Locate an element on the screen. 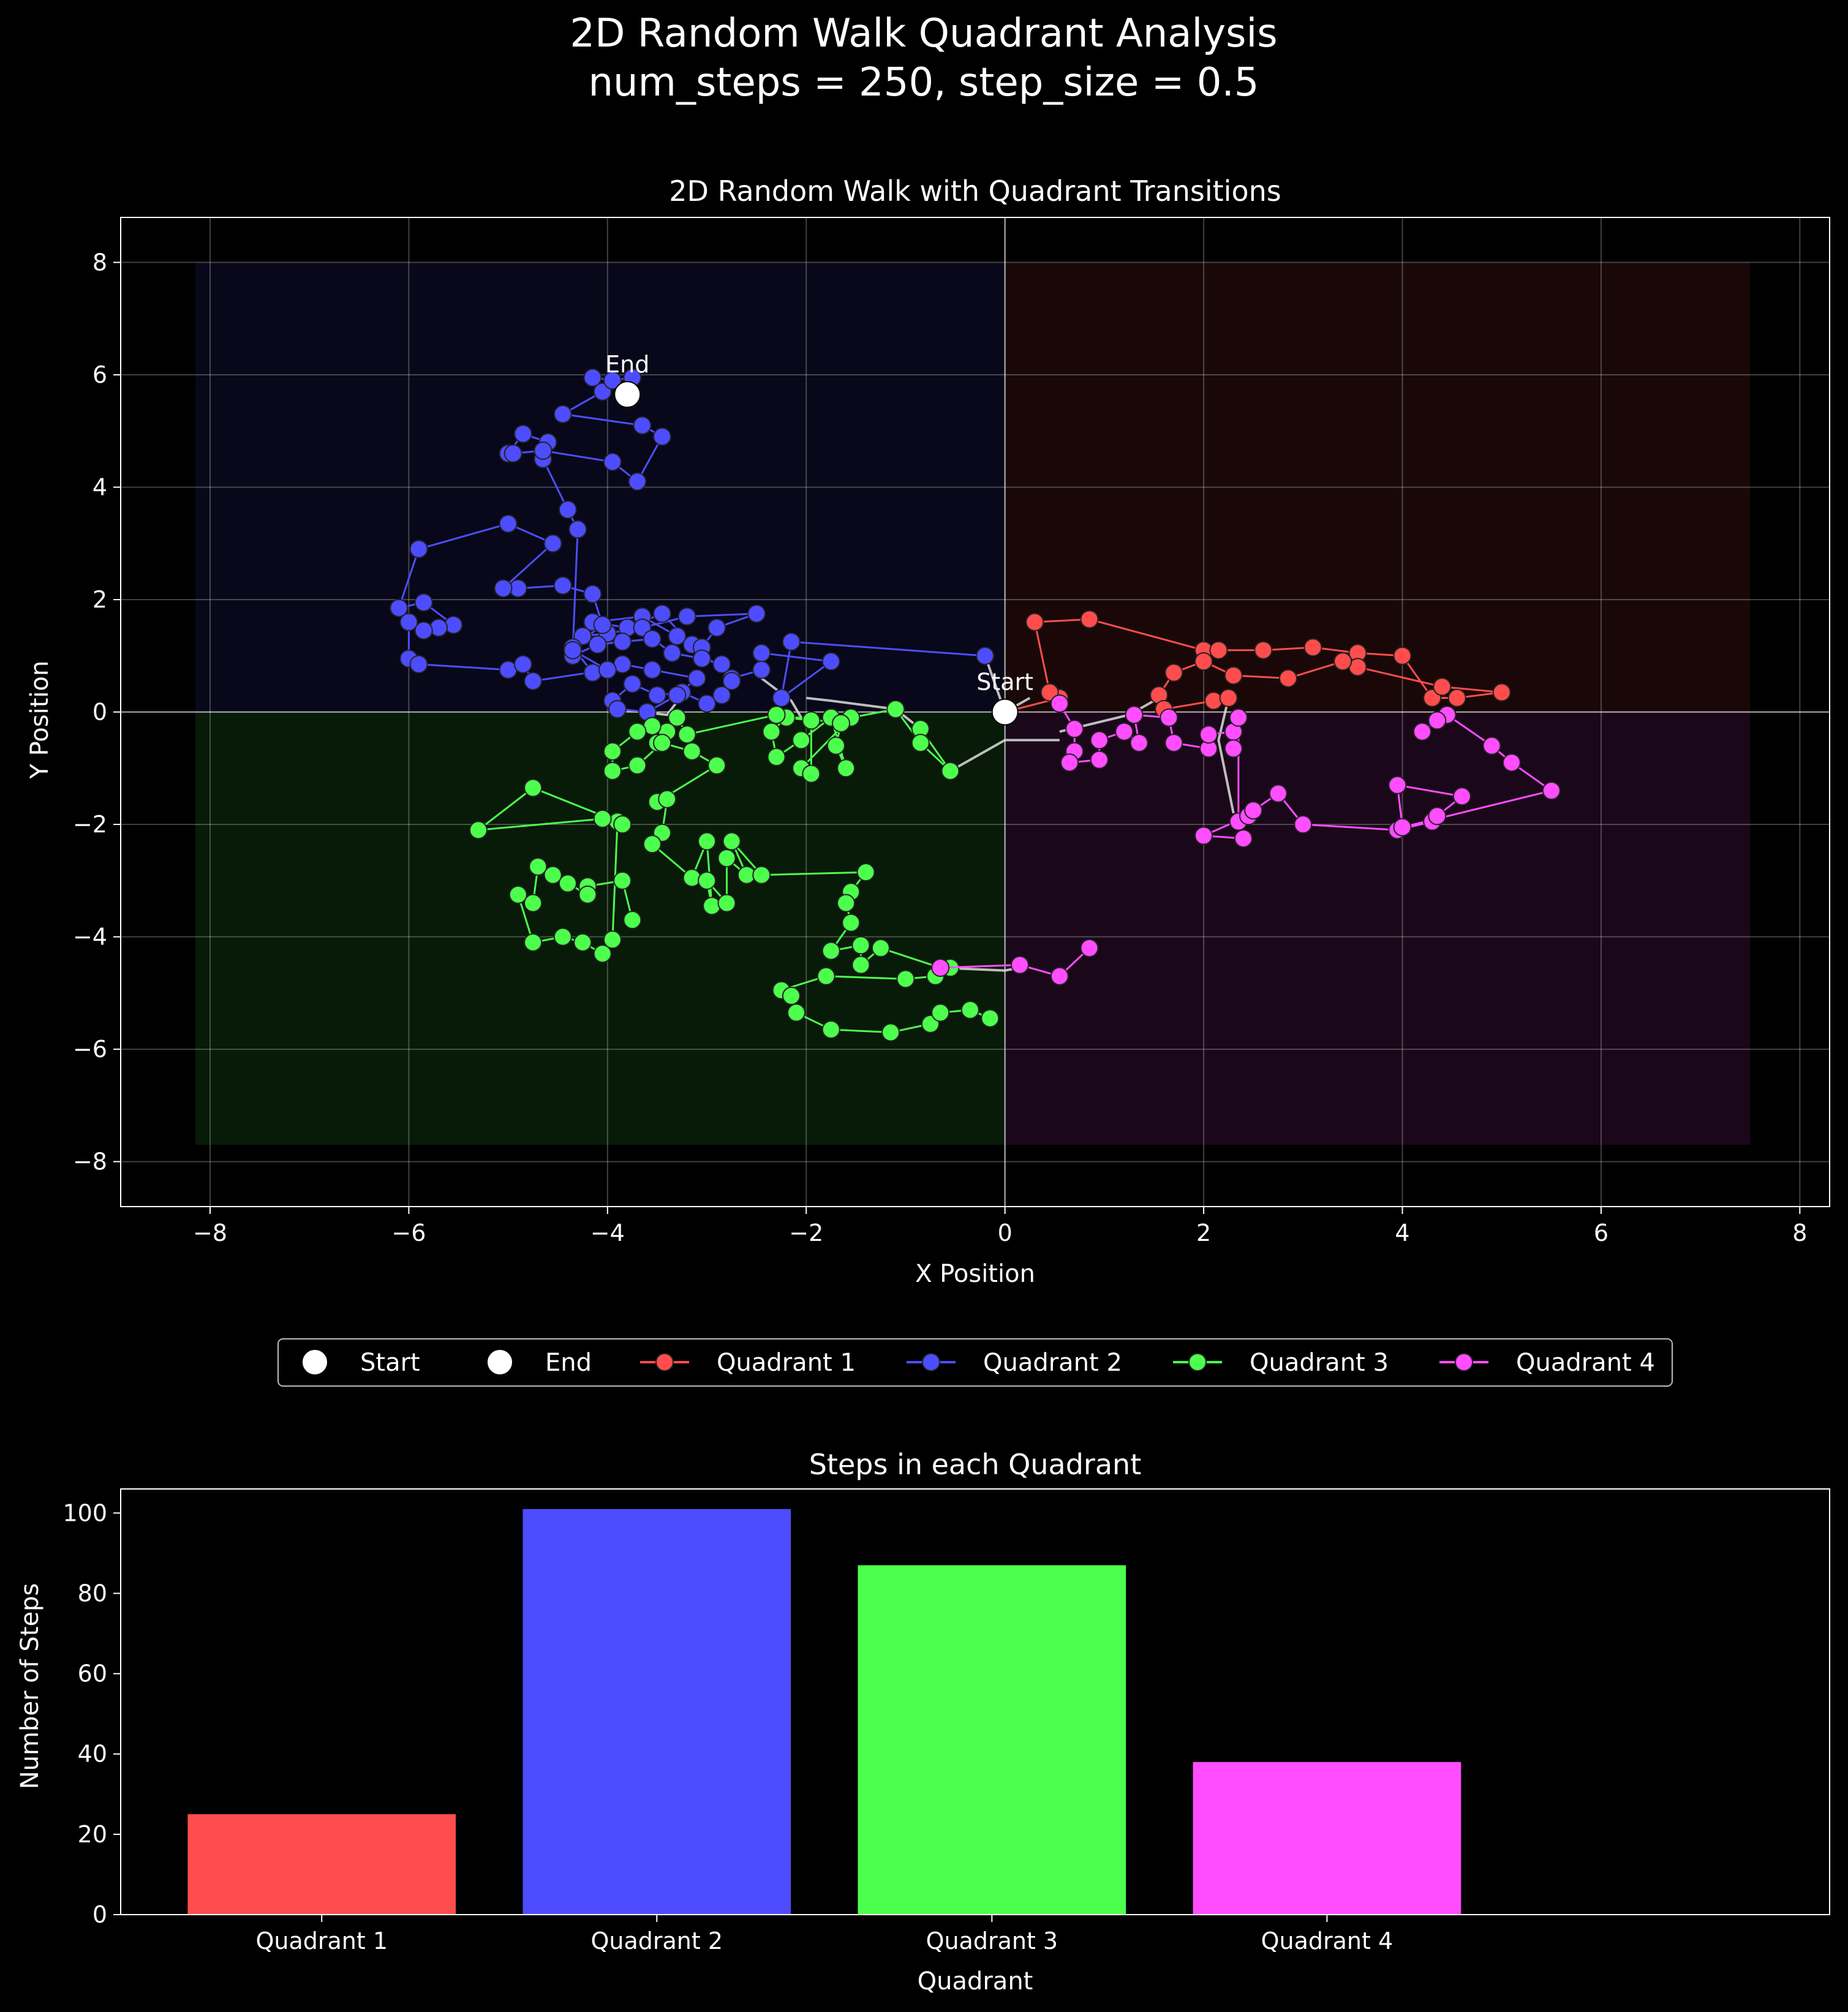 This screenshot has width=1848, height=2012. x-tick-label: 8 is located at coordinates (1799, 1232).